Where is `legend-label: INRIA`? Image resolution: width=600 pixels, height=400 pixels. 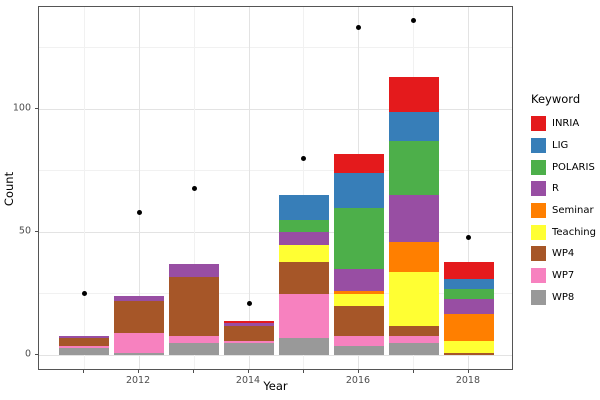
legend-label: INRIA is located at coordinates (566, 124).